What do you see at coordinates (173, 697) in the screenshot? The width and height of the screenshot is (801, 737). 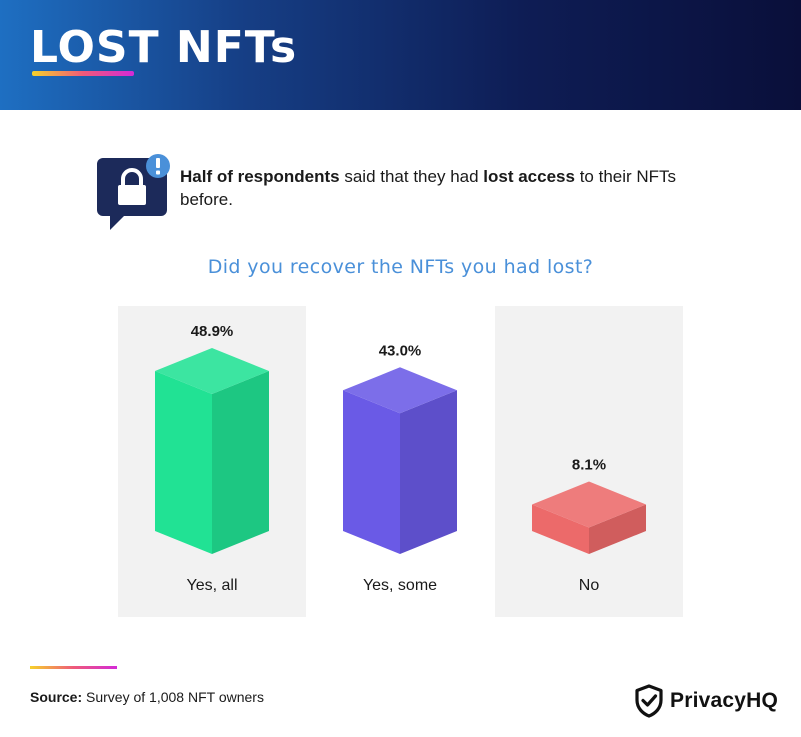 I see `source-text: Survey of 1,008 NFT owners` at bounding box center [173, 697].